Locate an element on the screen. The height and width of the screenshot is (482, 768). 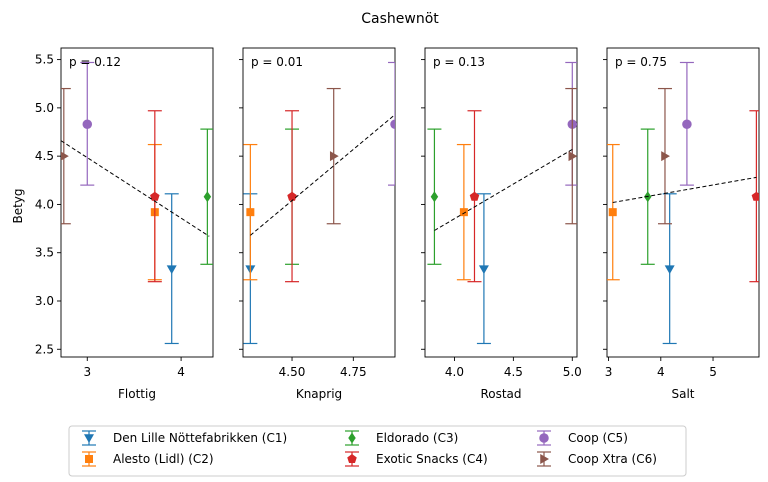
legend-frame is located at coordinates (377, 451).